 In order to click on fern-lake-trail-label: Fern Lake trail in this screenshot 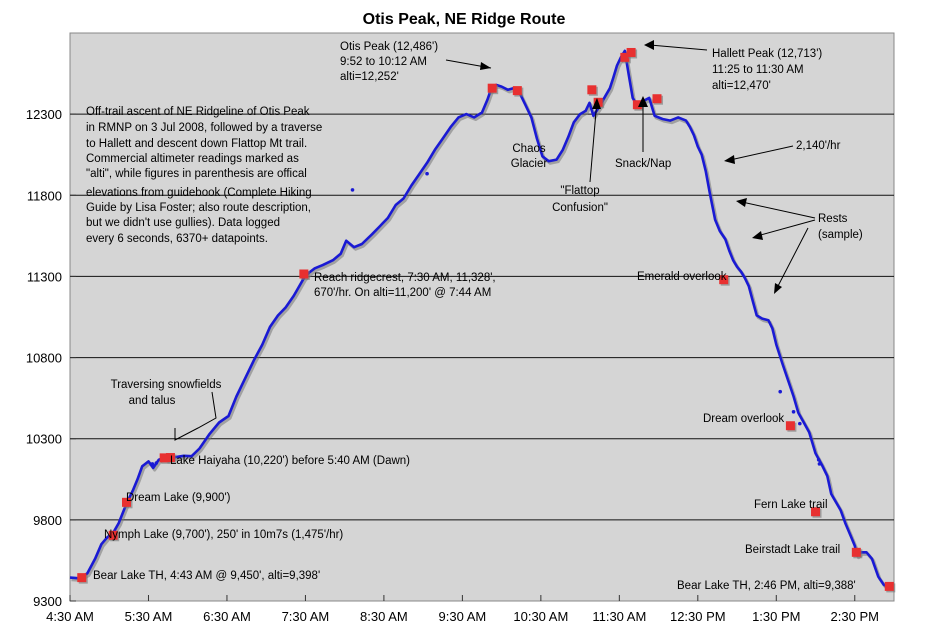, I will do `click(791, 505)`.